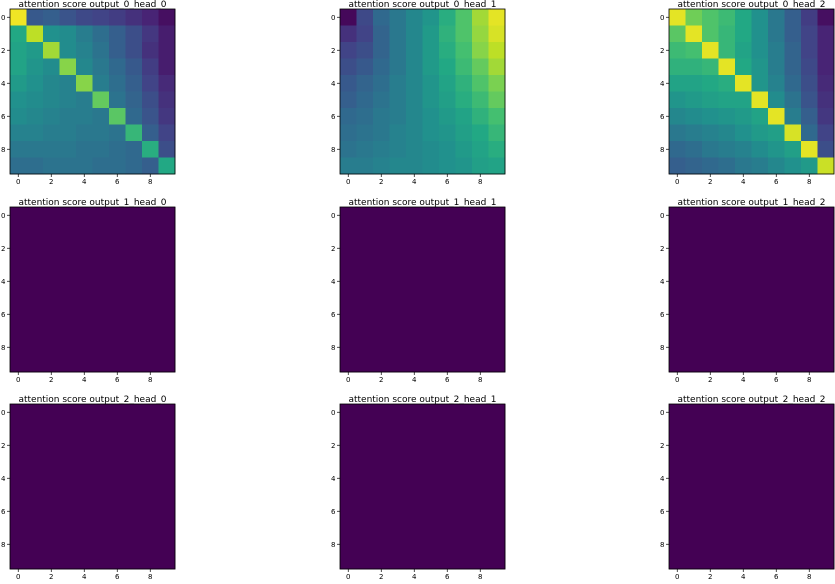 The width and height of the screenshot is (835, 584). Describe the element at coordinates (92, 289) in the screenshot. I see `axes-frame` at that location.